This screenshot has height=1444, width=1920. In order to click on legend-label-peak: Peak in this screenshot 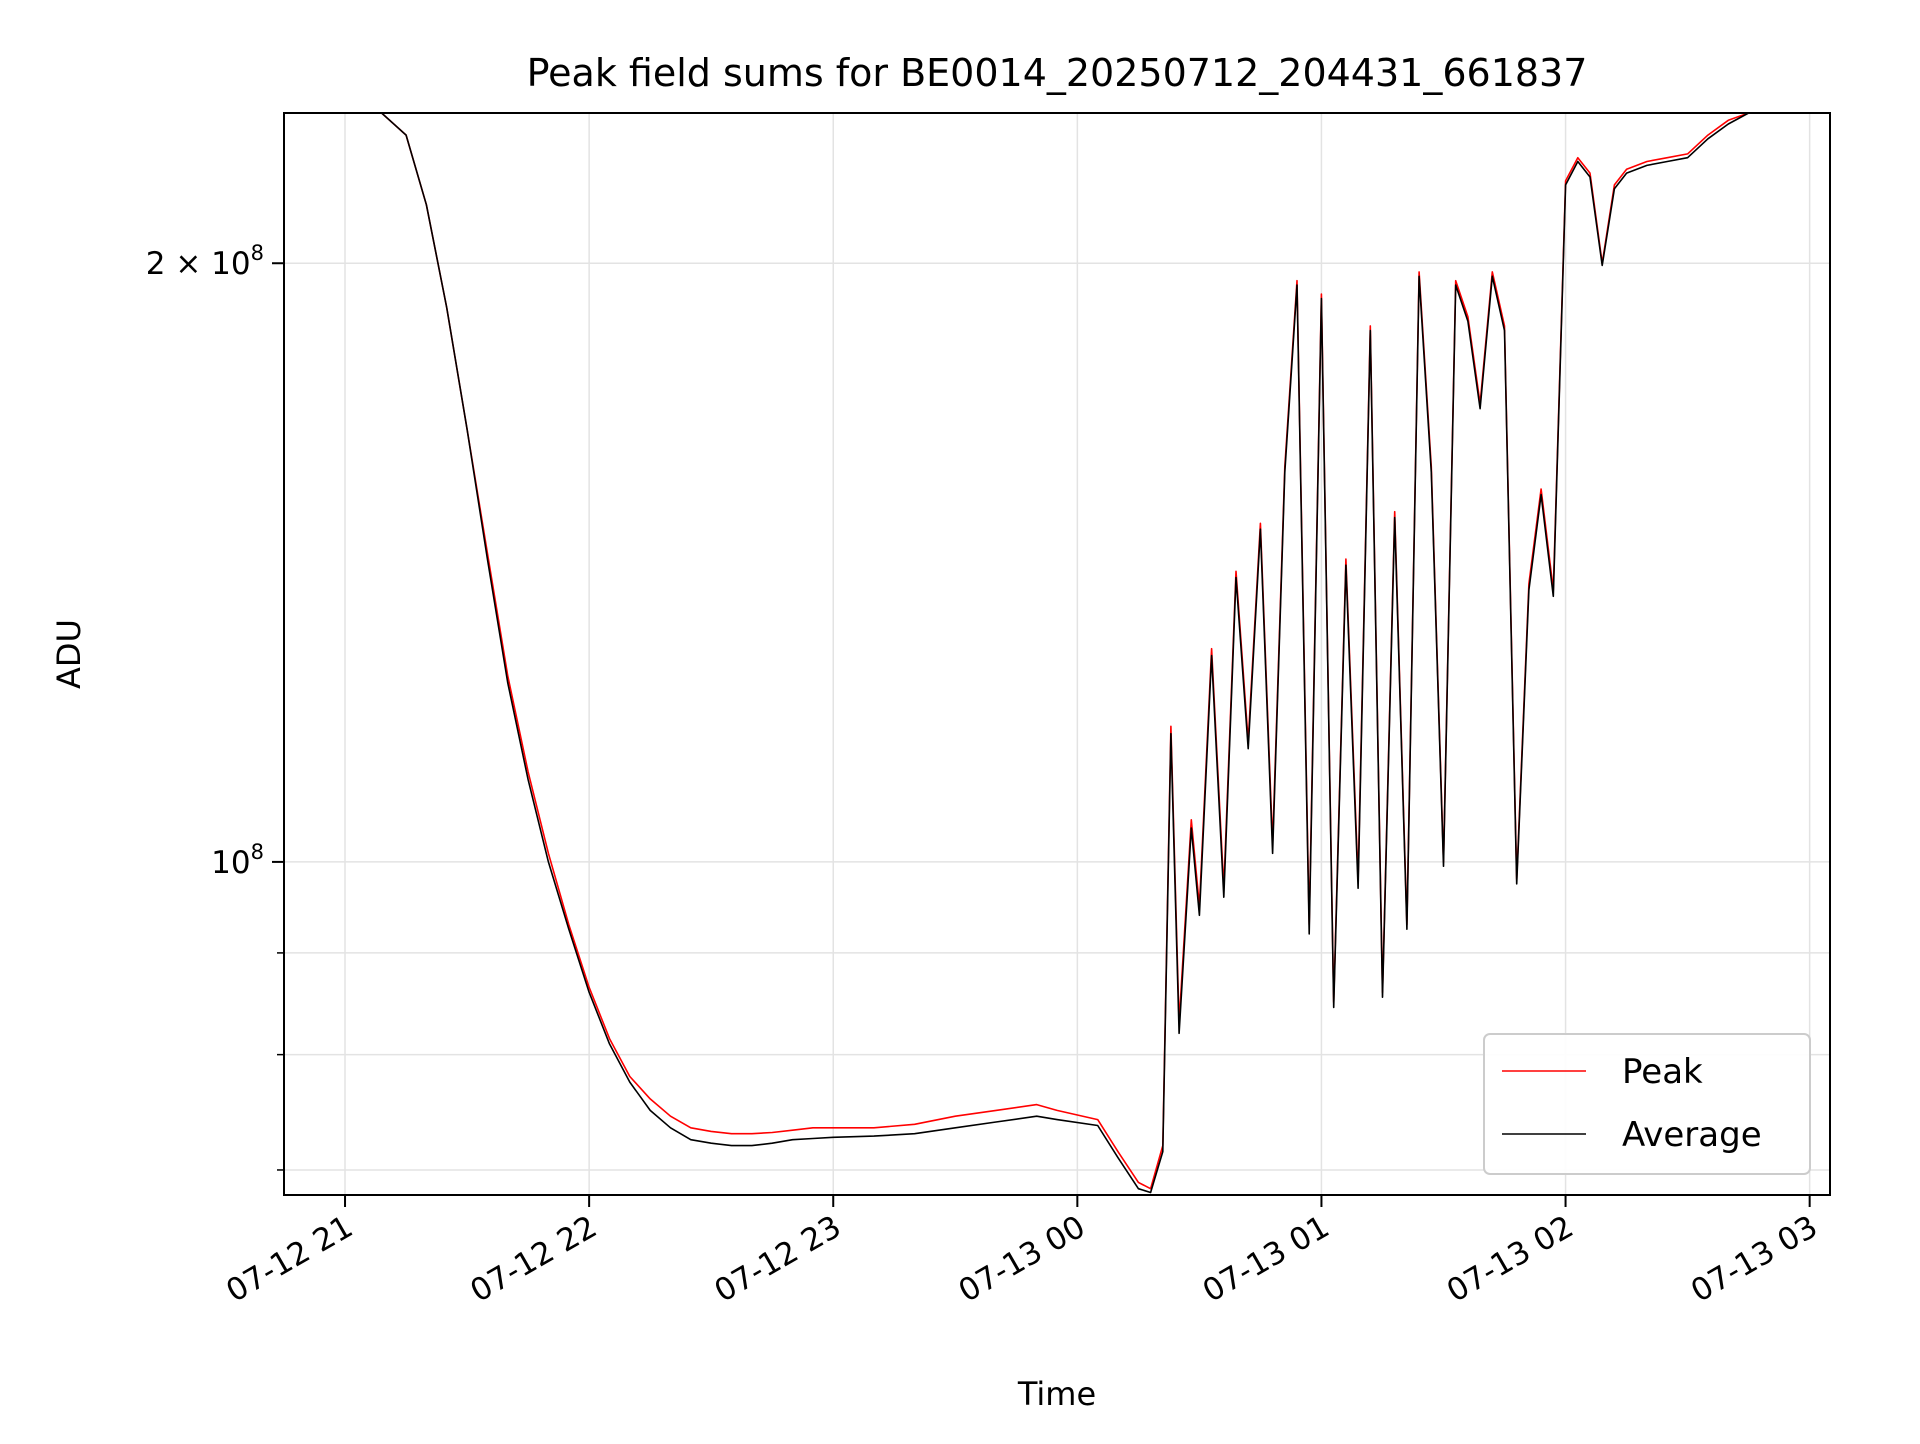, I will do `click(1662, 1072)`.